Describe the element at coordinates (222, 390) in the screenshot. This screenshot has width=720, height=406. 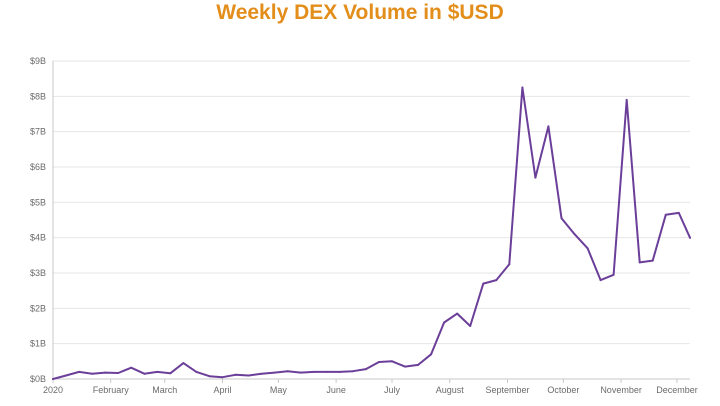
I see `x-tick-label: April` at that location.